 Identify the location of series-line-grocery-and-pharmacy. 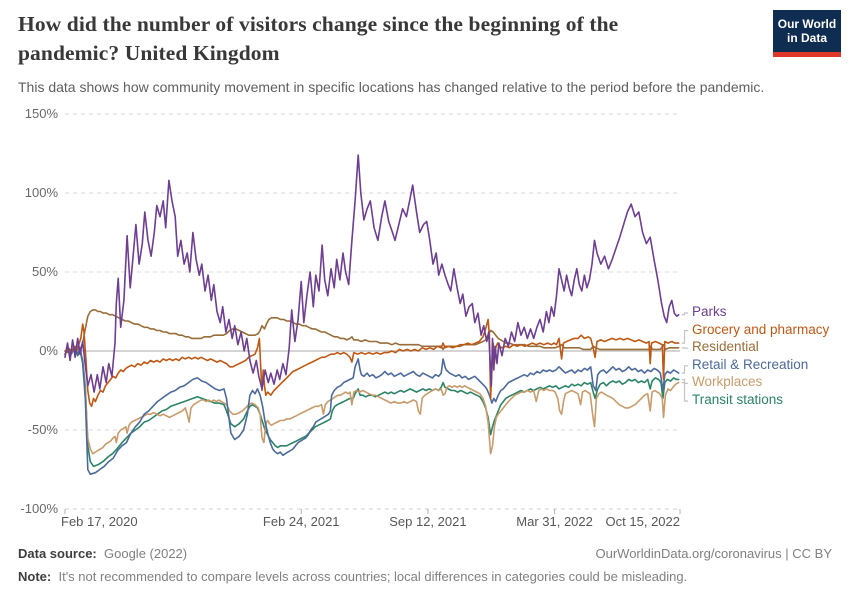
(372, 363).